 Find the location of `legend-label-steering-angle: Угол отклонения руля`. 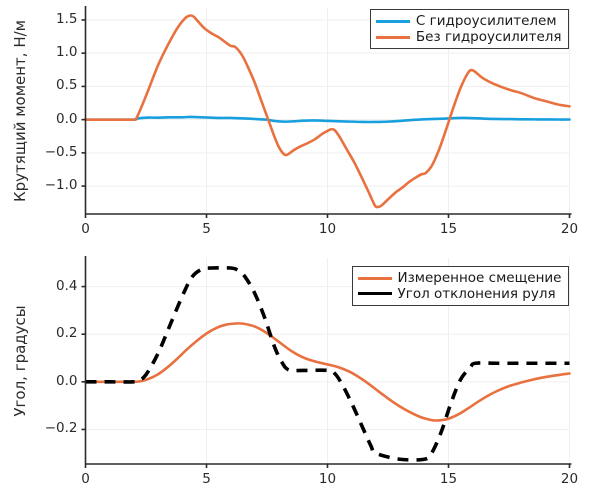

legend-label-steering-angle: Угол отклонения руля is located at coordinates (476, 294).